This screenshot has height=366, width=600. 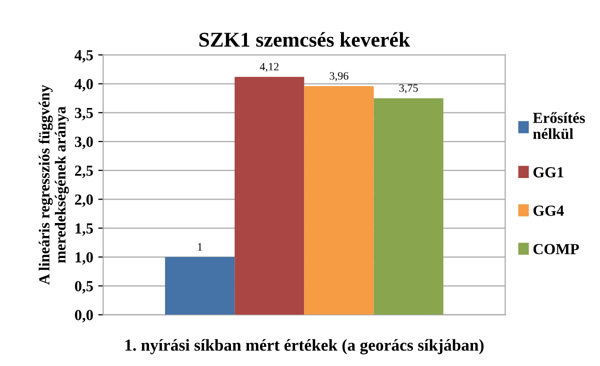 I want to click on y-tick-label: 3,0, so click(x=83, y=143).